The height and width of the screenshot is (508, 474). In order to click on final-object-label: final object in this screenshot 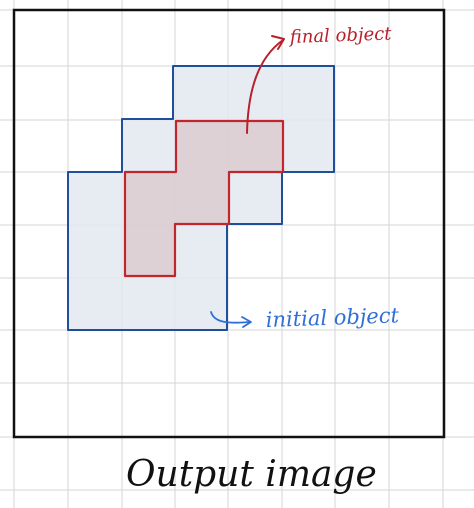, I will do `click(339, 35)`.